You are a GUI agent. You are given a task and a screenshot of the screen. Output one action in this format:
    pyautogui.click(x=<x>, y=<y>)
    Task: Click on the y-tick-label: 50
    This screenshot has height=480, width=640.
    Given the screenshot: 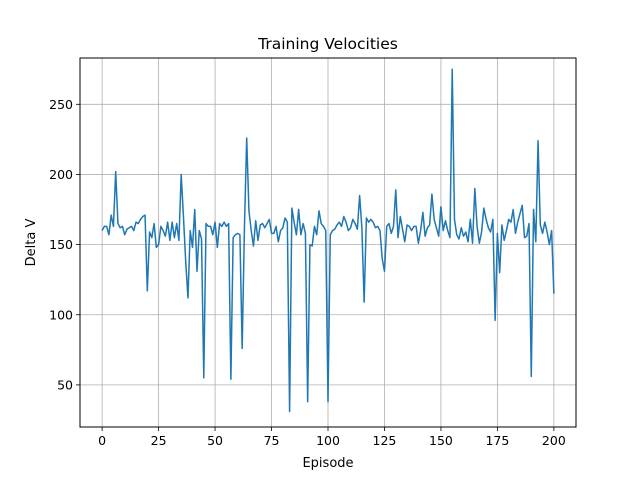 What is the action you would take?
    pyautogui.click(x=65, y=384)
    